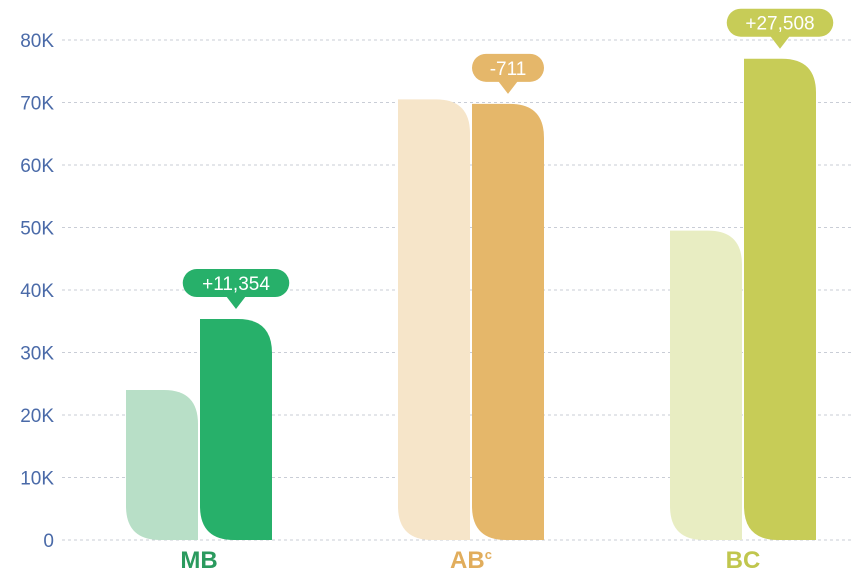 The width and height of the screenshot is (851, 575). What do you see at coordinates (434, 319) in the screenshot?
I see `bar-ab-previous` at bounding box center [434, 319].